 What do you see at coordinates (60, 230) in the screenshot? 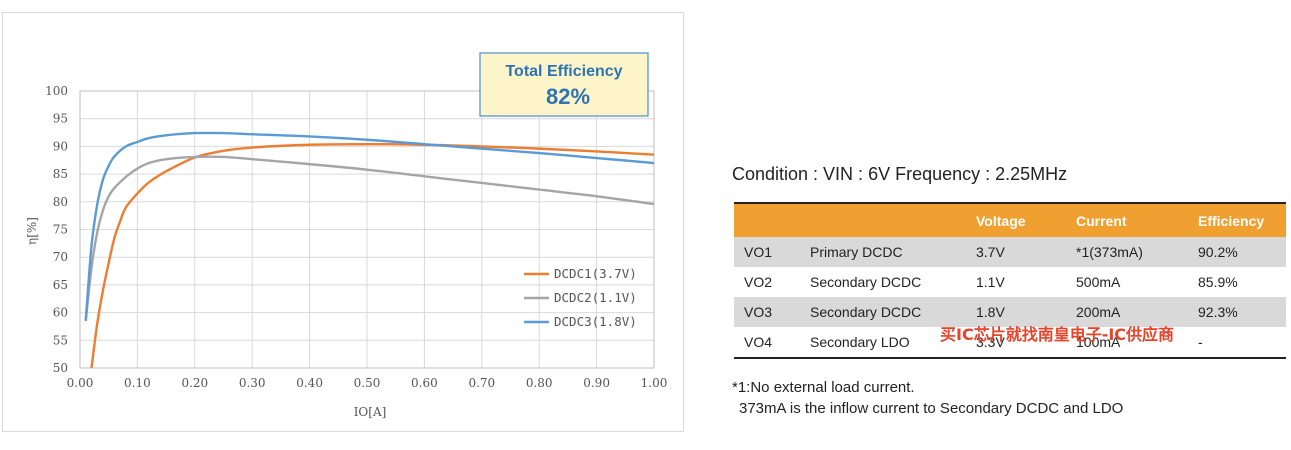
I see `y-tick-label: 75` at bounding box center [60, 230].